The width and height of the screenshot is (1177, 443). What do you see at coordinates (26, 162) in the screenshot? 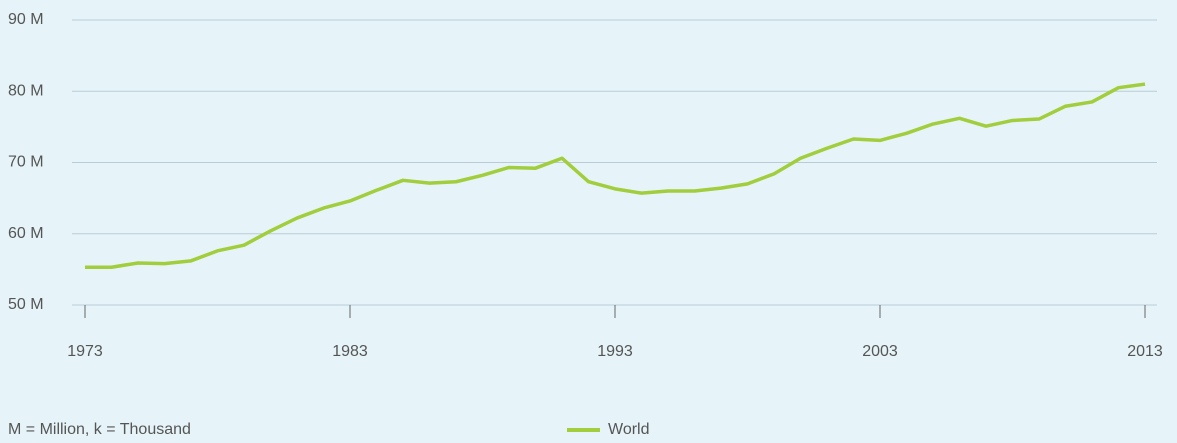
I see `y-tick-label: 70 M` at bounding box center [26, 162].